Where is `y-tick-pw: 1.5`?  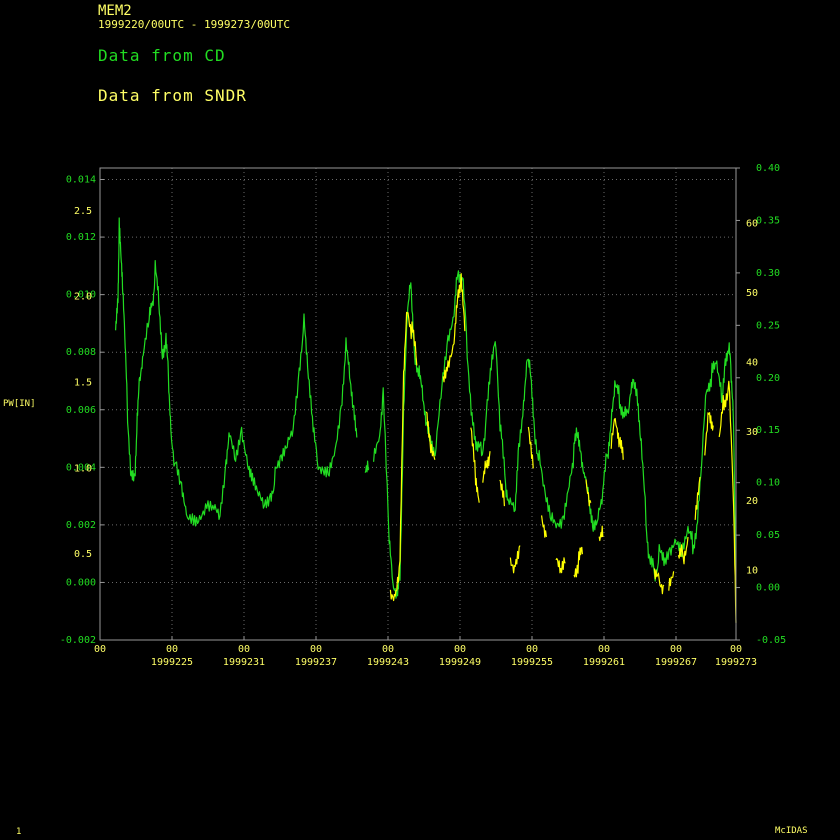 y-tick-pw: 1.5 is located at coordinates (83, 383).